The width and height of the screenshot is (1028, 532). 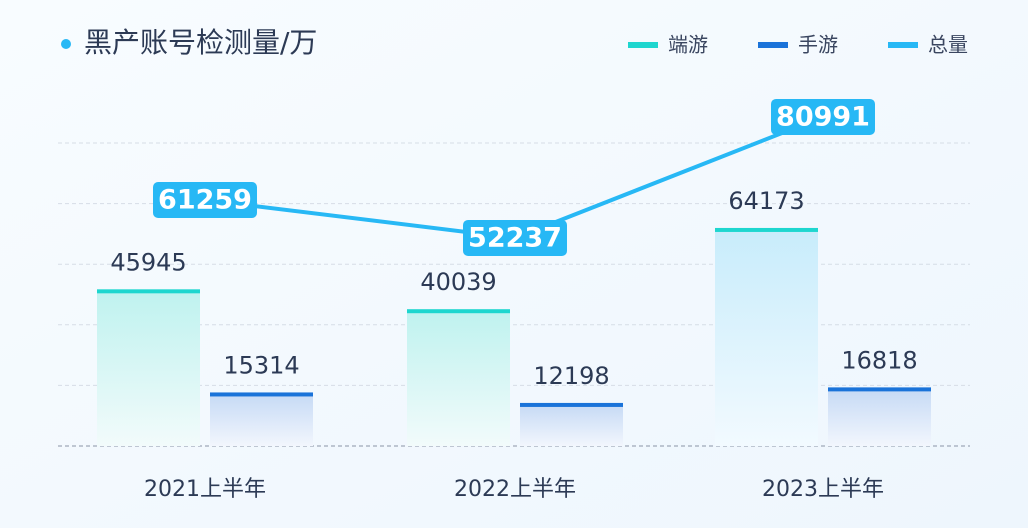 I want to click on data-label: 64173, so click(x=766, y=201).